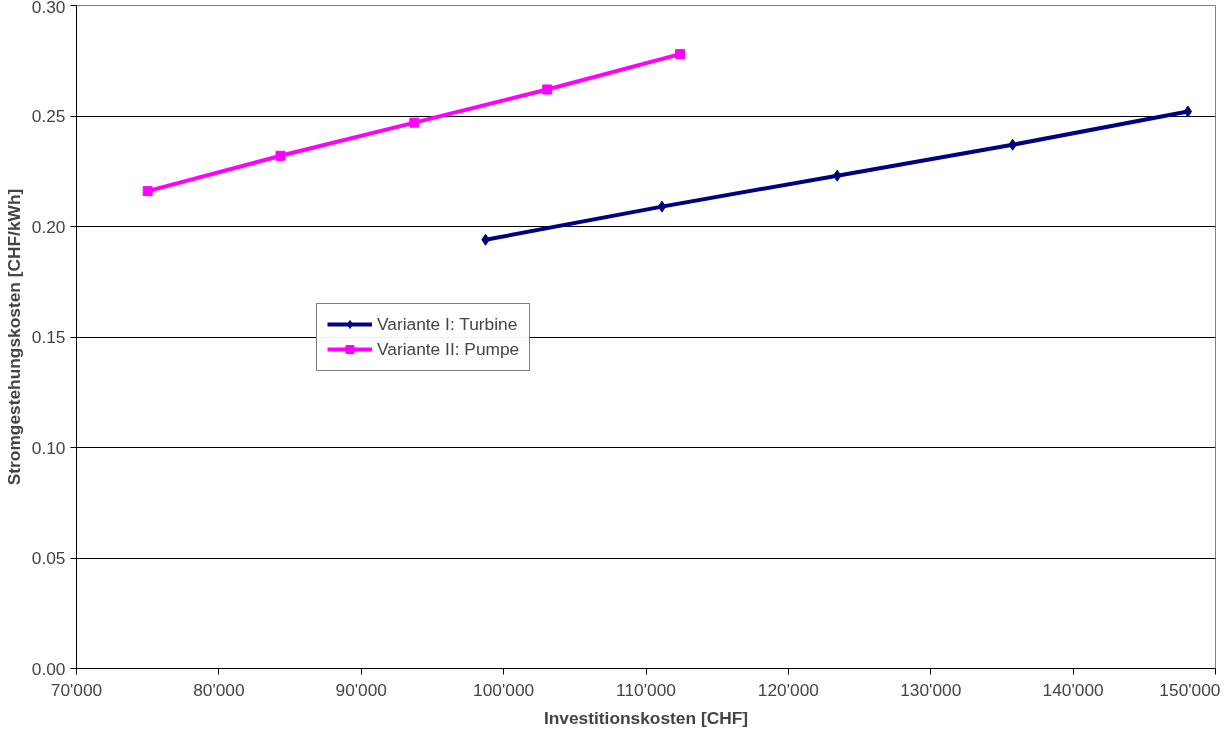  I want to click on y-tick-label: 0.05, so click(48, 558).